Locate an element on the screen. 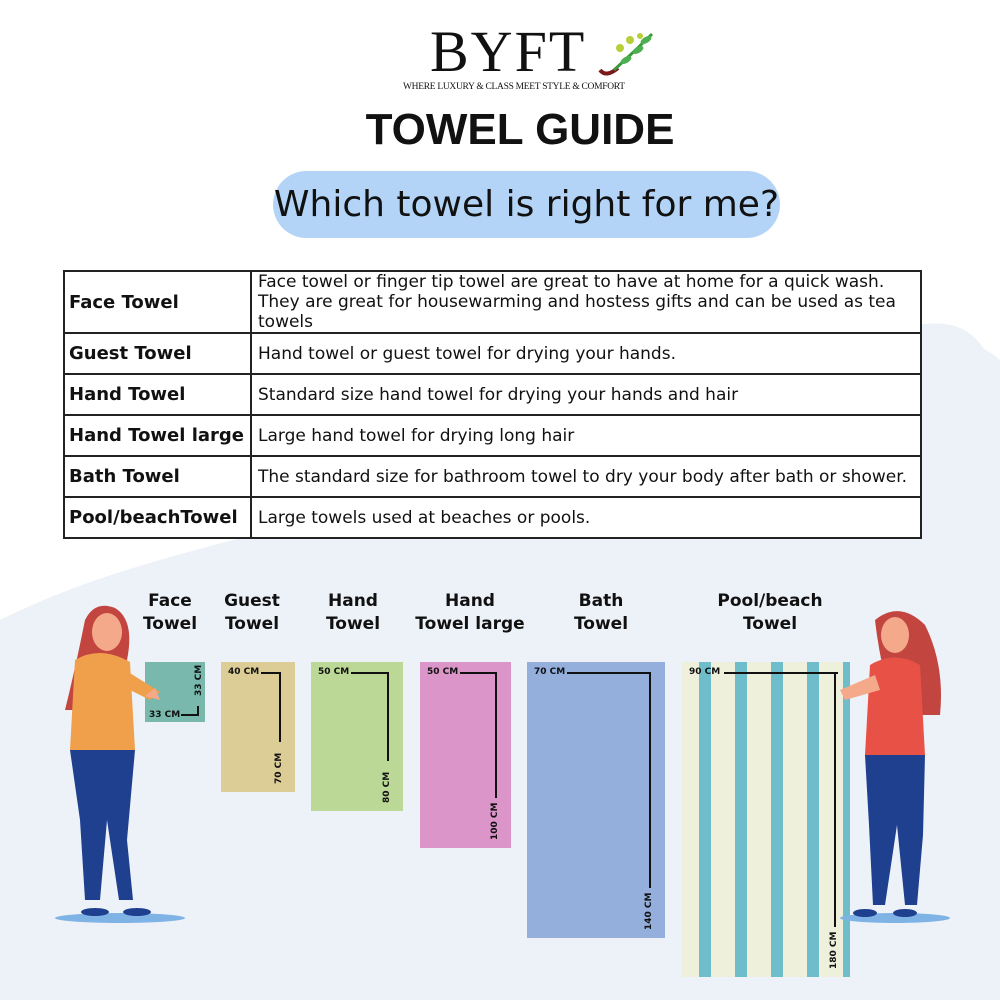 The height and width of the screenshot is (1000, 1000). woman-illustration-left is located at coordinates (120, 764).